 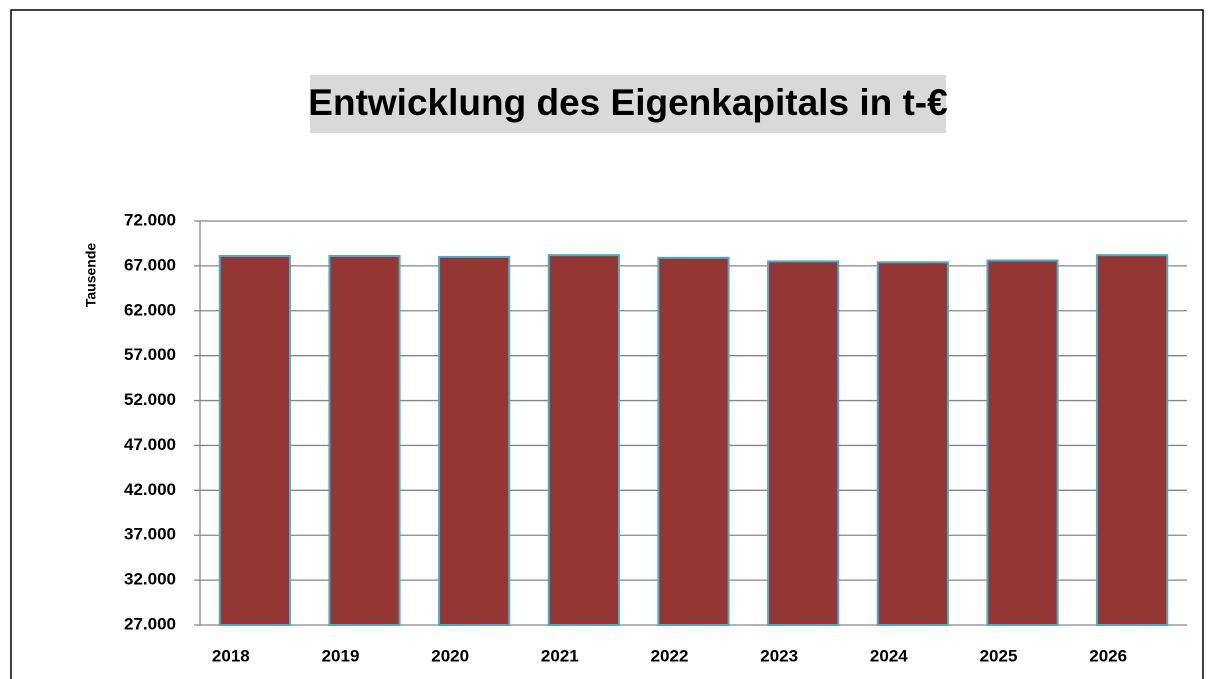 I want to click on y-tick-label: 27.000, so click(x=150, y=623).